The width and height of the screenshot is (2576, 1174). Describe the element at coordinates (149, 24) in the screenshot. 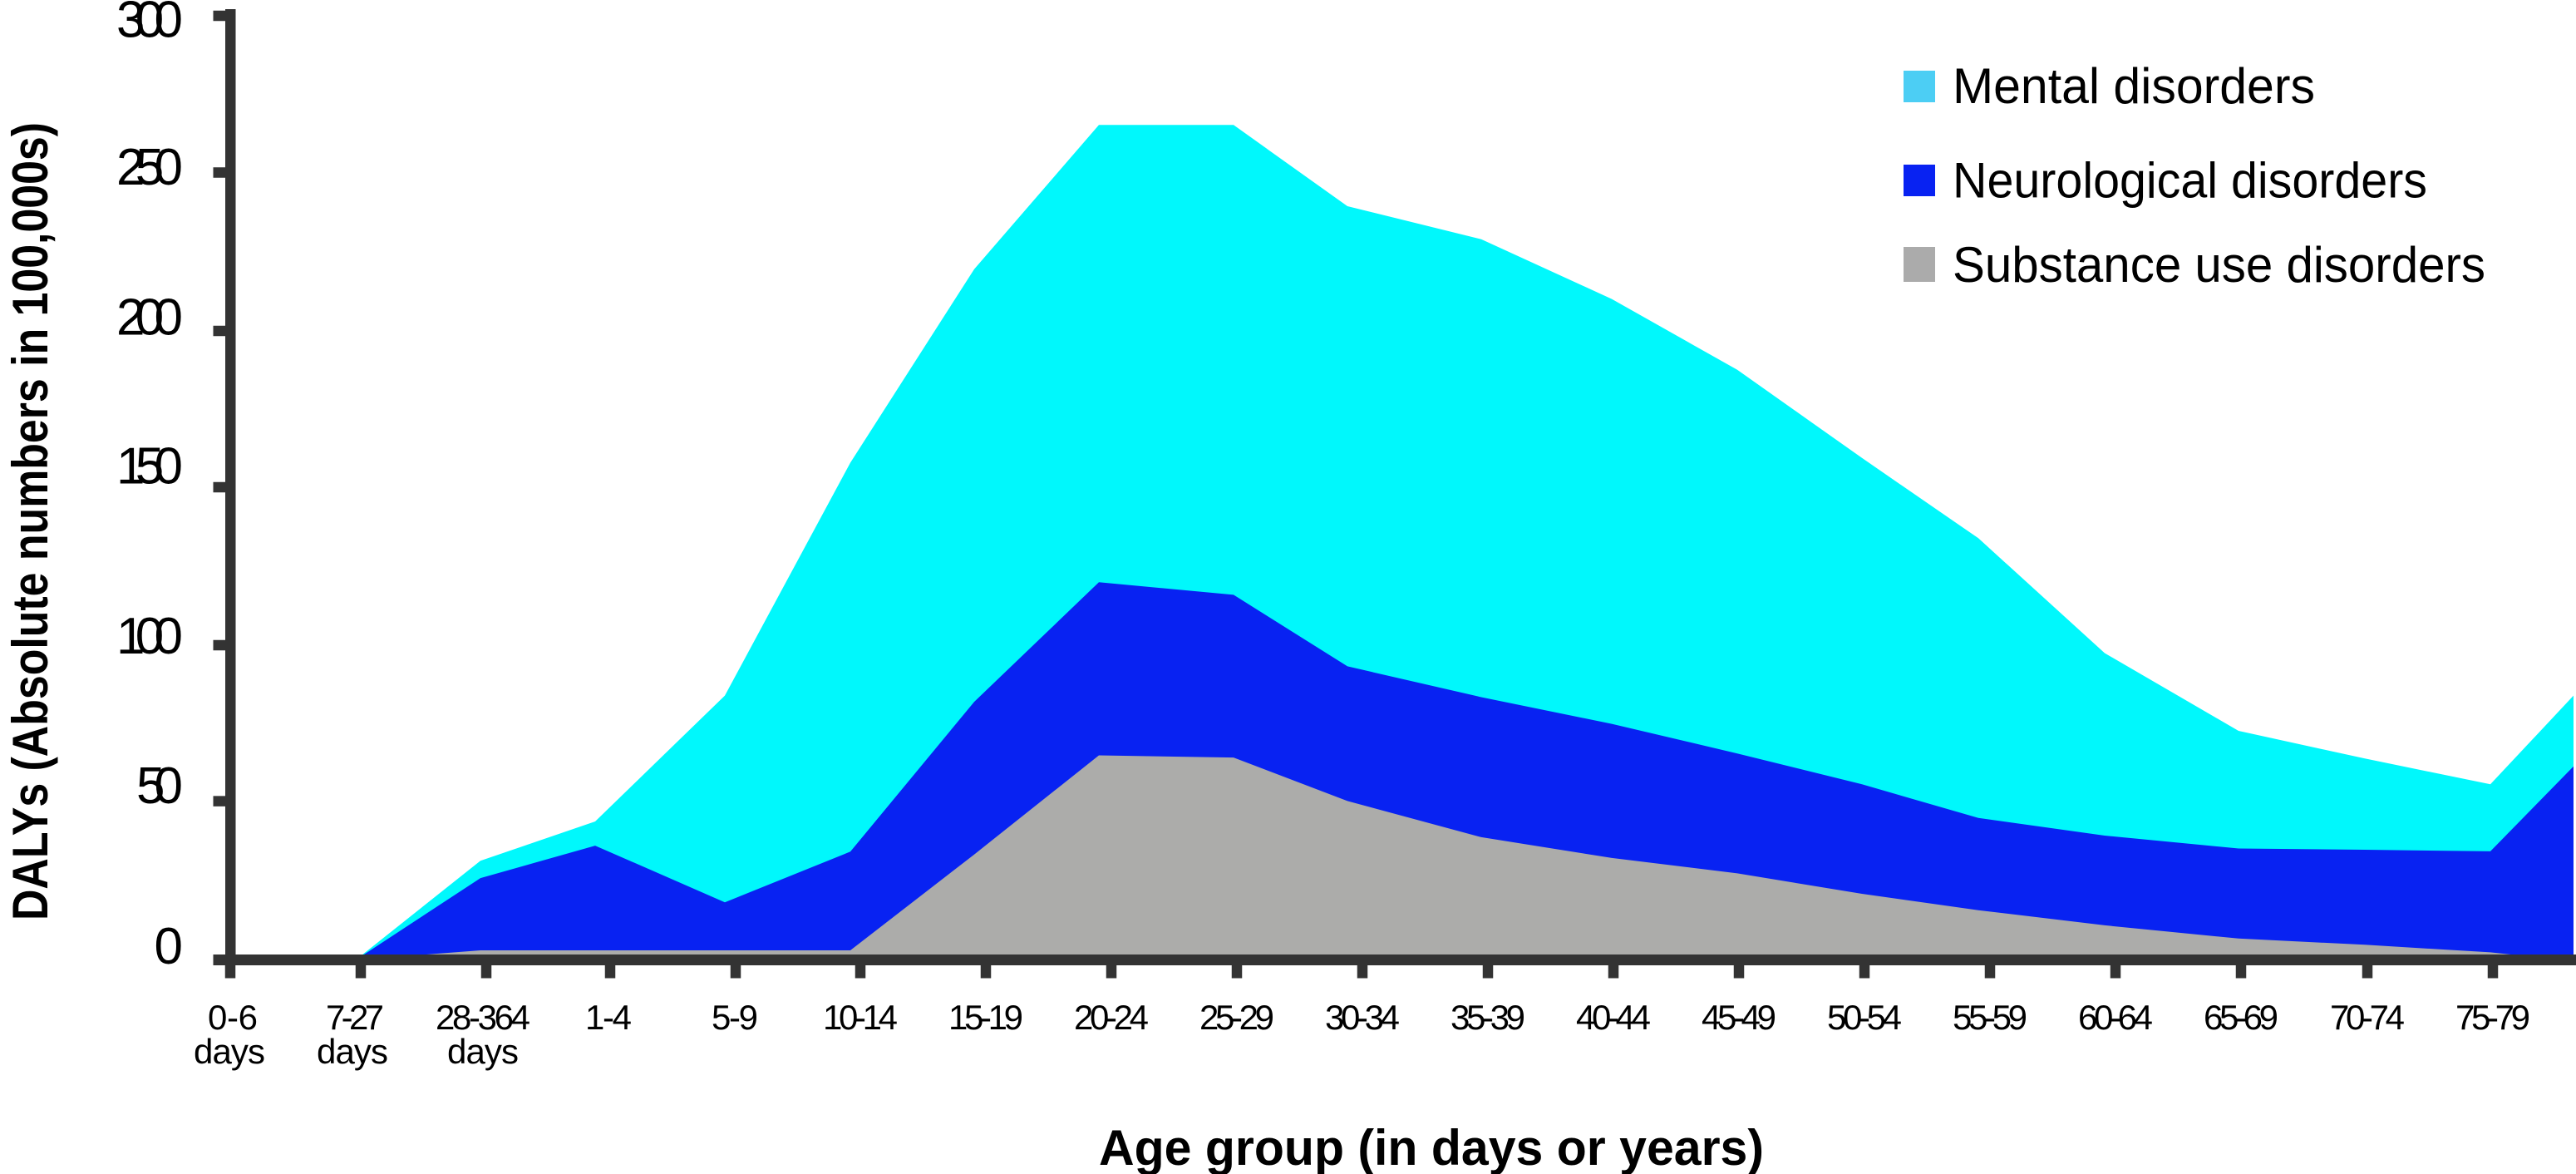

I see `svg-text: 300` at that location.